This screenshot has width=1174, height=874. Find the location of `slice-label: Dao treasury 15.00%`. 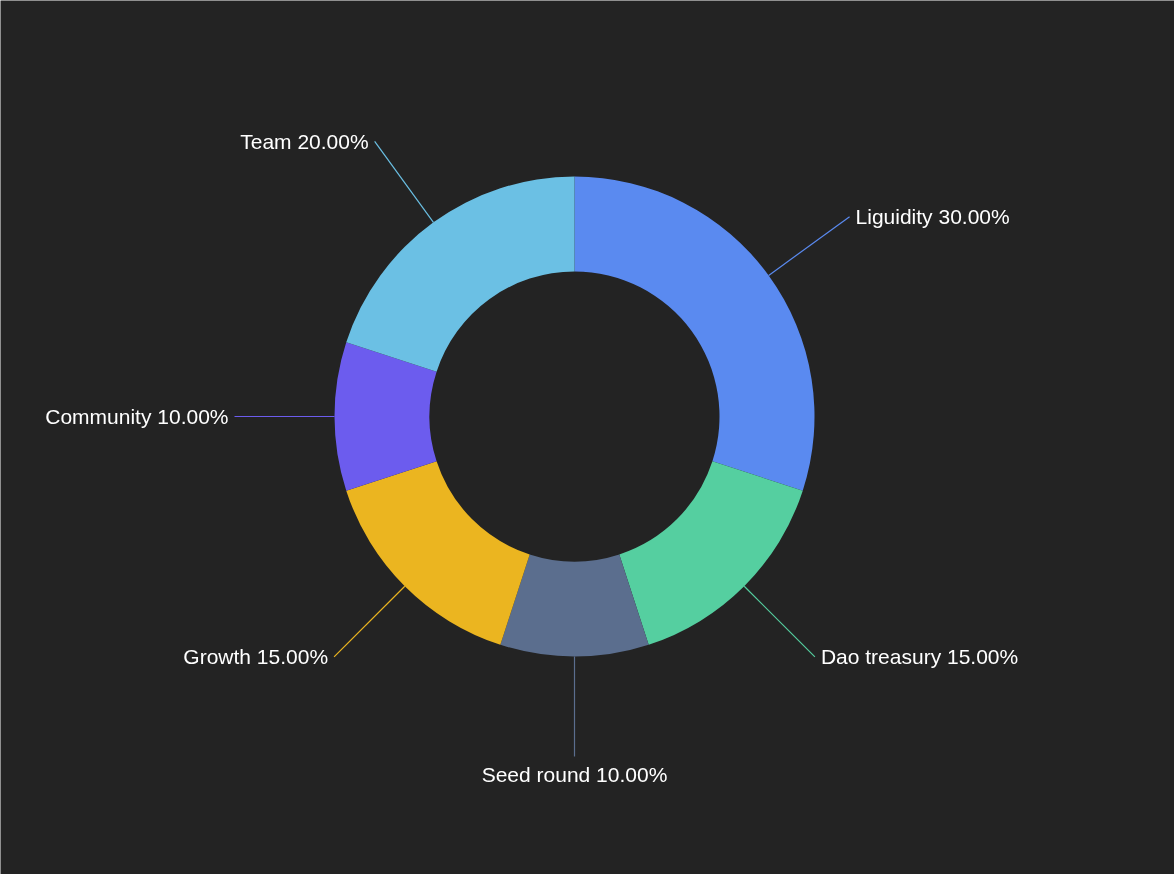

slice-label: Dao treasury 15.00% is located at coordinates (919, 657).